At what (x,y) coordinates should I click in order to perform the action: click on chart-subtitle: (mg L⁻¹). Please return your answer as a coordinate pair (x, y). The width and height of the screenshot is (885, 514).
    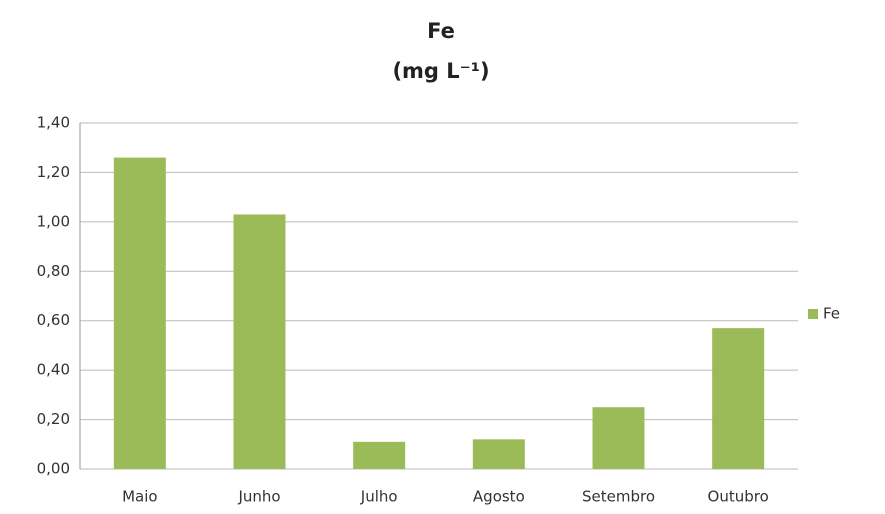
    Looking at the image, I should click on (440, 71).